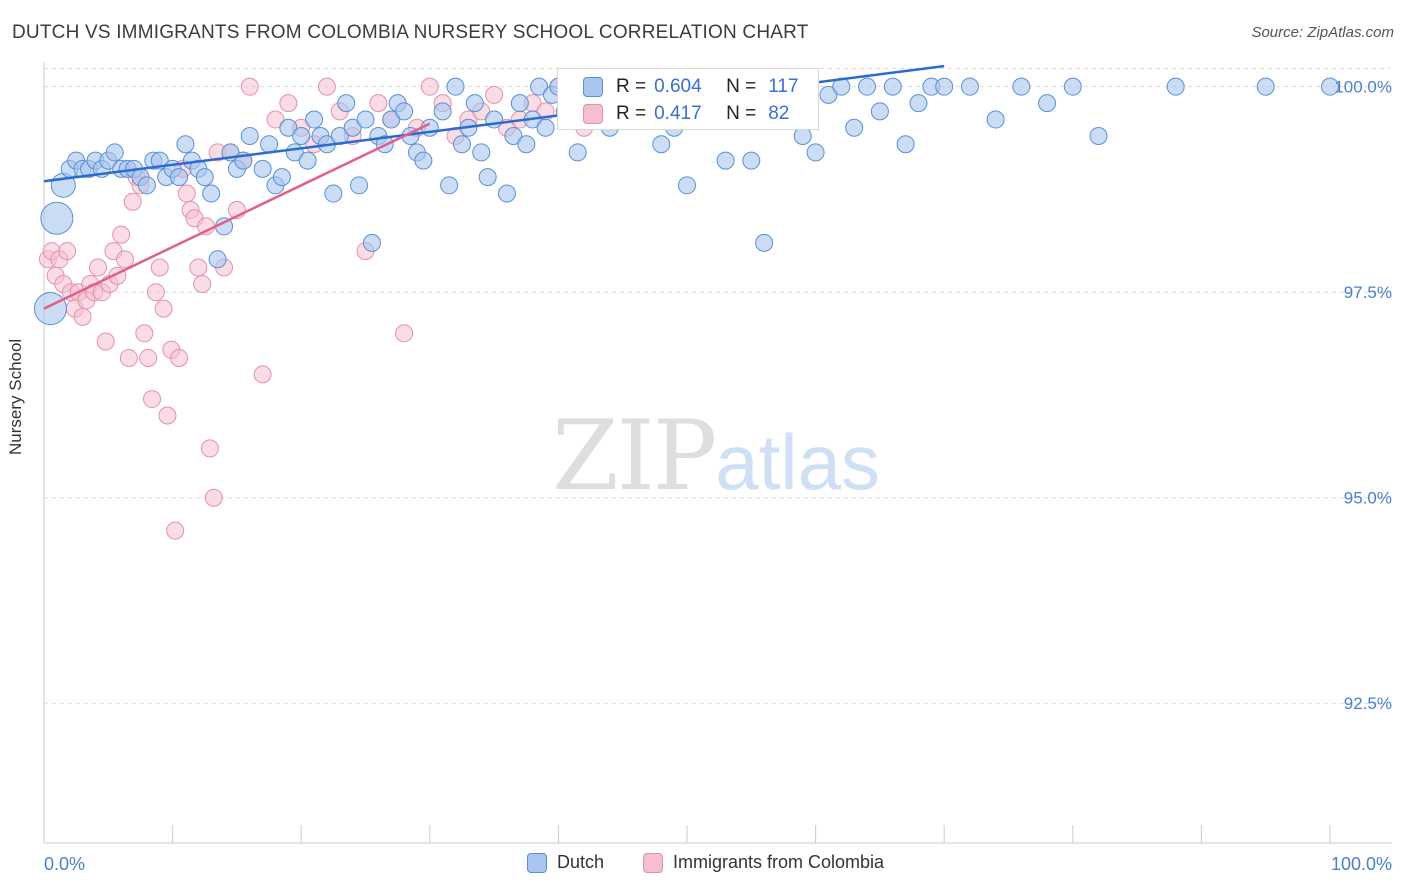 This screenshot has height=892, width=1406. I want to click on y-tick-label: 97.5%, so click(1368, 292).